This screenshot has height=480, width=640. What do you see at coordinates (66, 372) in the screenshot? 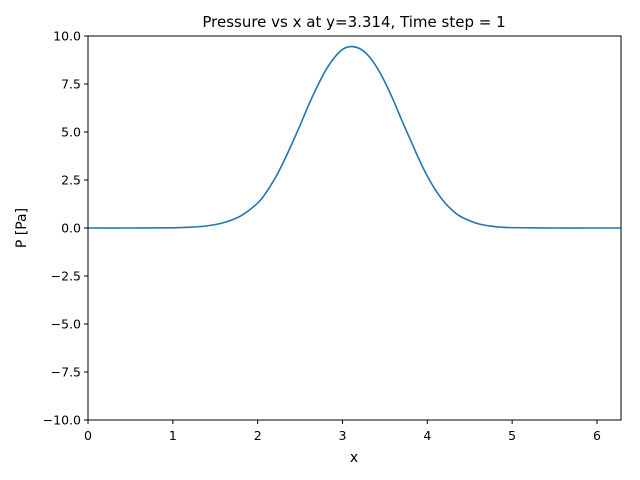
I see `y-tick-label: −7.5` at bounding box center [66, 372].